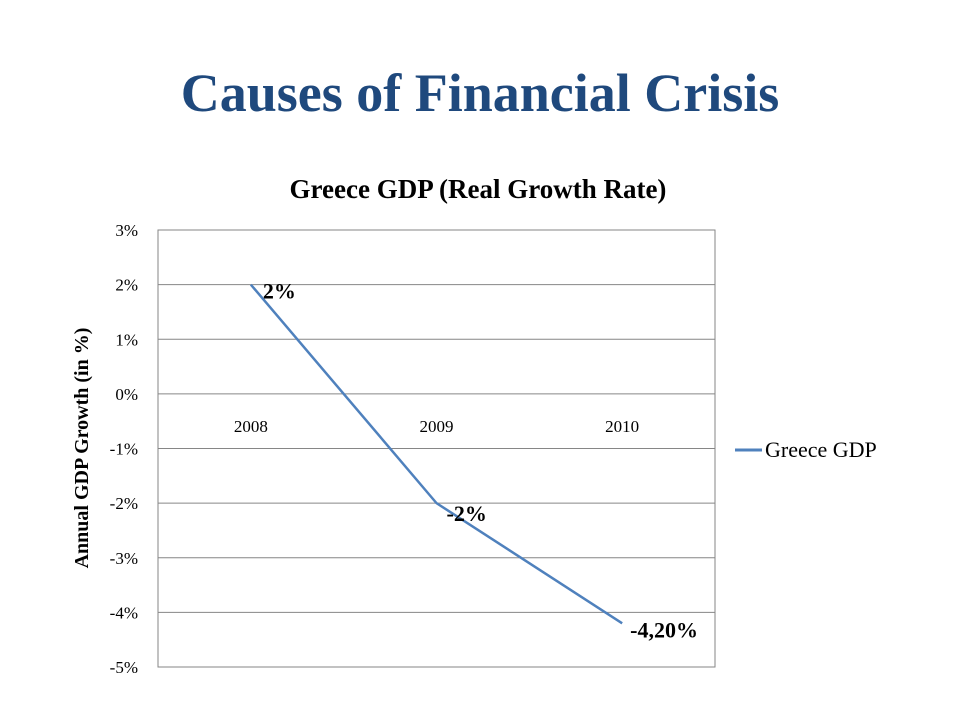  I want to click on slide-title: Causes of Financial Crisis, so click(480, 93).